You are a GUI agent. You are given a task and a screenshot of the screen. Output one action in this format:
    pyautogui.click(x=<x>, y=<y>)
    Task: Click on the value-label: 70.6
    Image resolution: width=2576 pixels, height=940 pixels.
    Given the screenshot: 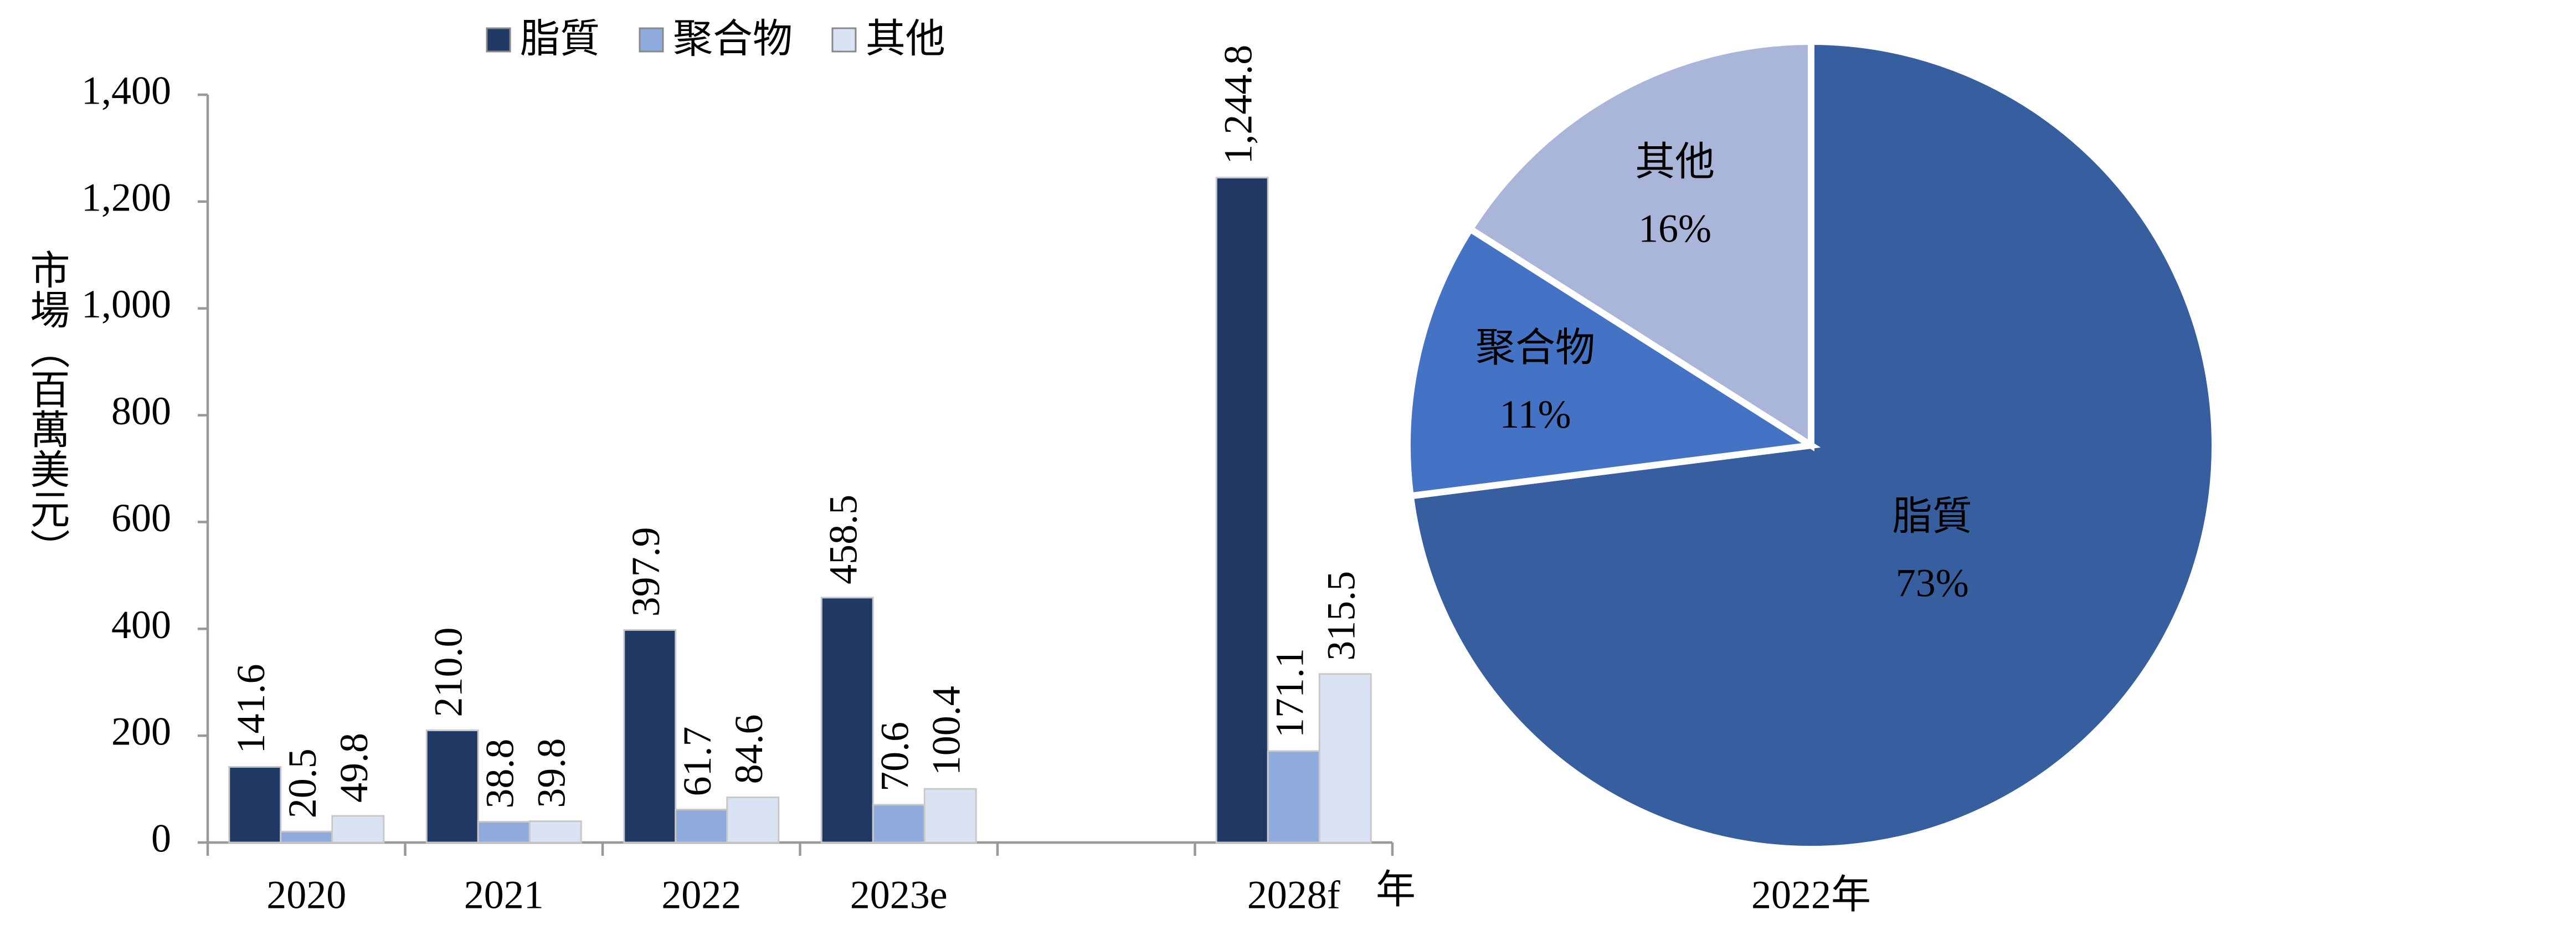 What is the action you would take?
    pyautogui.click(x=894, y=757)
    